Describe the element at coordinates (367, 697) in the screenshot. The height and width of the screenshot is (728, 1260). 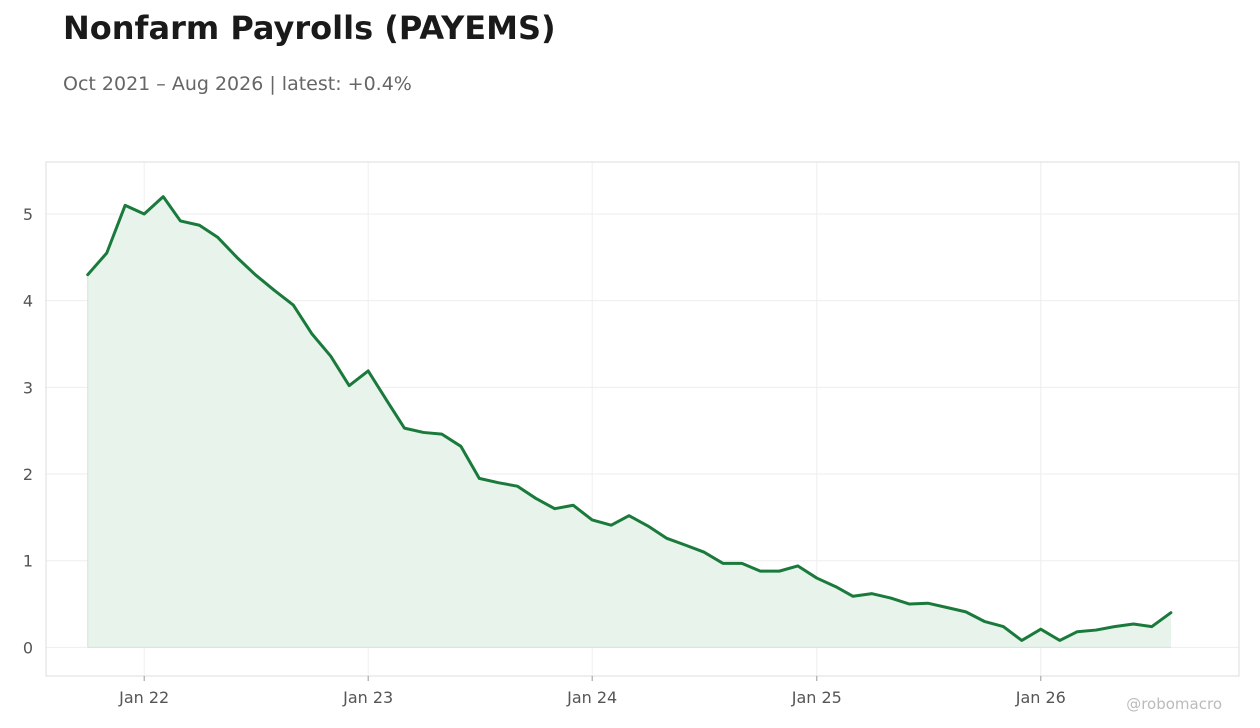
I see `x-tick-label: Jan 23` at that location.